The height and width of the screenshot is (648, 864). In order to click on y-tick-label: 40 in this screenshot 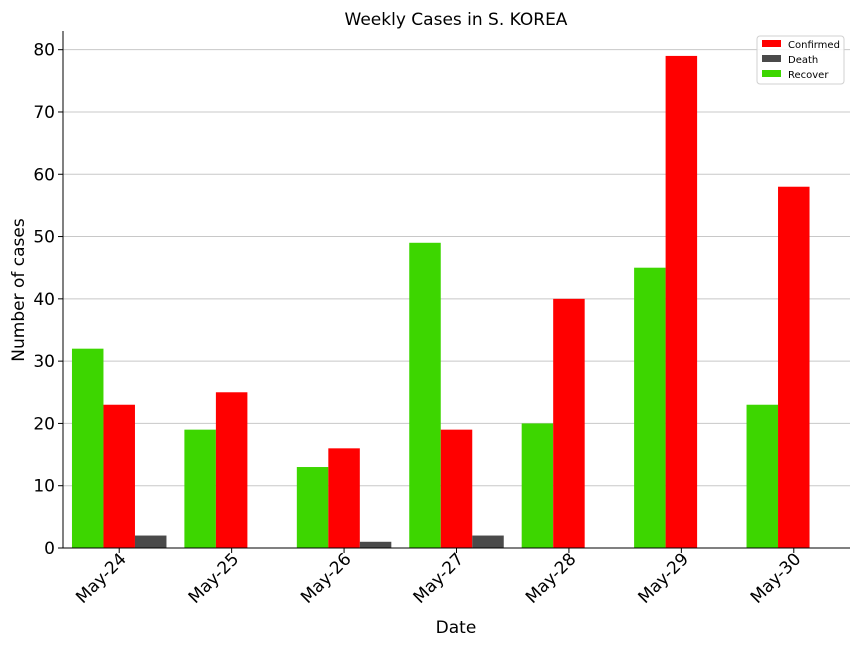, I will do `click(44, 300)`.